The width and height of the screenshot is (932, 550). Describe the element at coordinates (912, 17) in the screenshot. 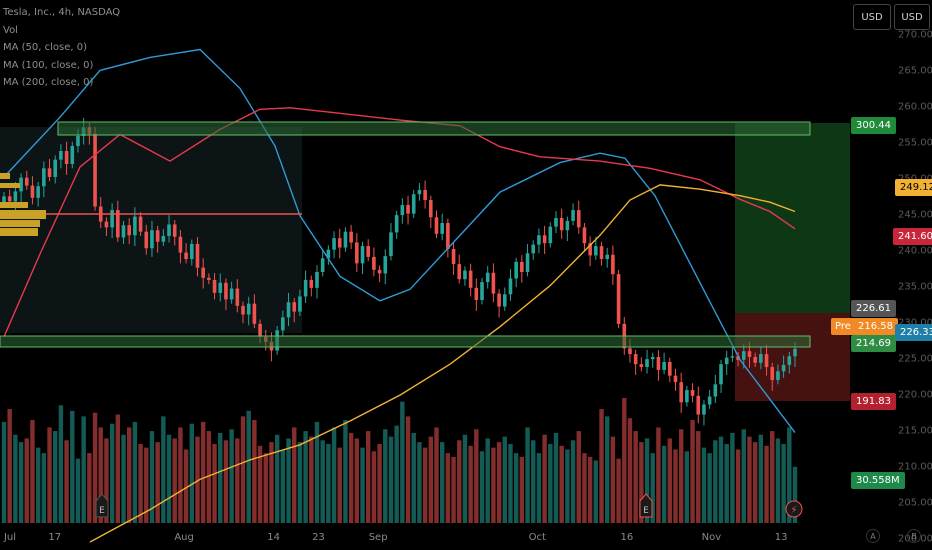

I see `currency-button-secondary: USD` at that location.